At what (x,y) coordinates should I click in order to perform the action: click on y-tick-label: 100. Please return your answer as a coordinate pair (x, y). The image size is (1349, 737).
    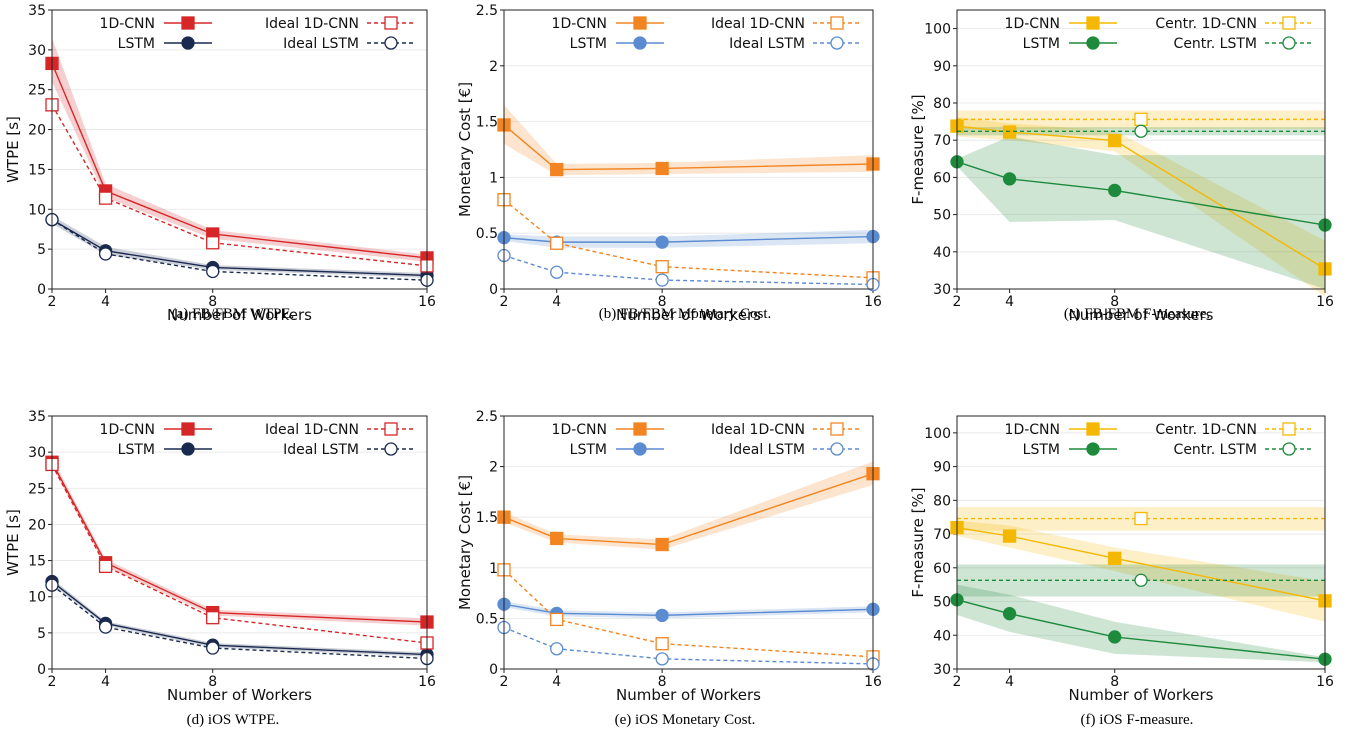
    Looking at the image, I should click on (937, 434).